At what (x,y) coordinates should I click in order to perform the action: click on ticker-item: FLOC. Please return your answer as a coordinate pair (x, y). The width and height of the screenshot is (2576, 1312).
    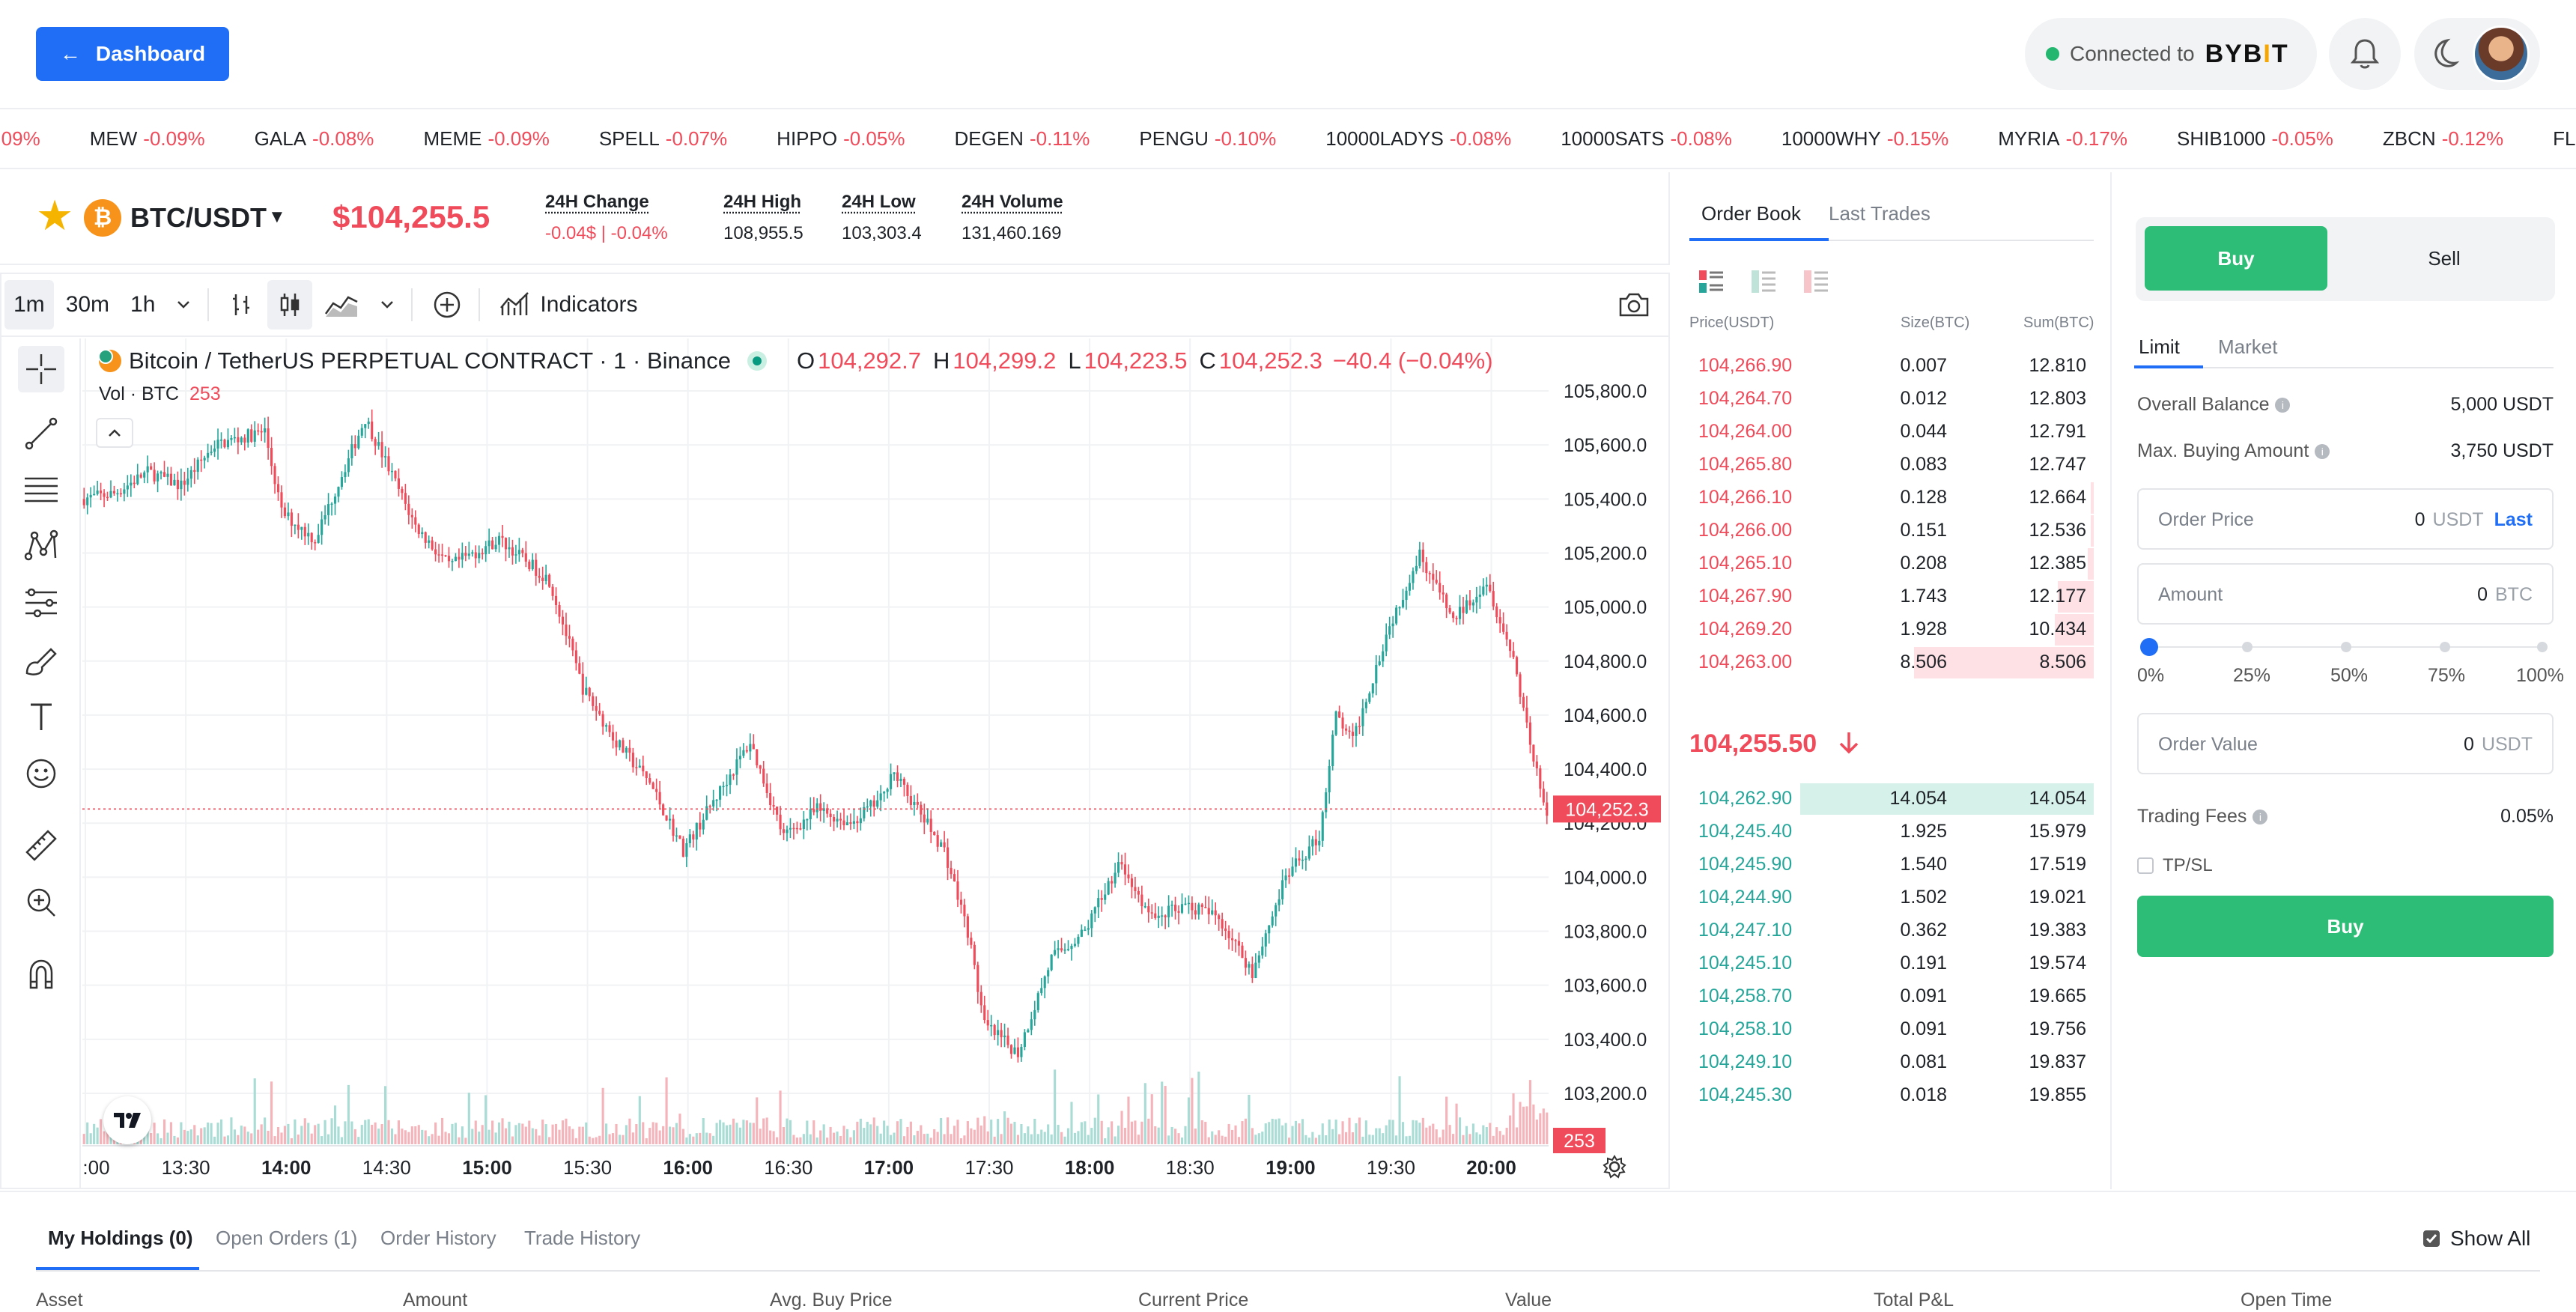
    Looking at the image, I should click on (2564, 139).